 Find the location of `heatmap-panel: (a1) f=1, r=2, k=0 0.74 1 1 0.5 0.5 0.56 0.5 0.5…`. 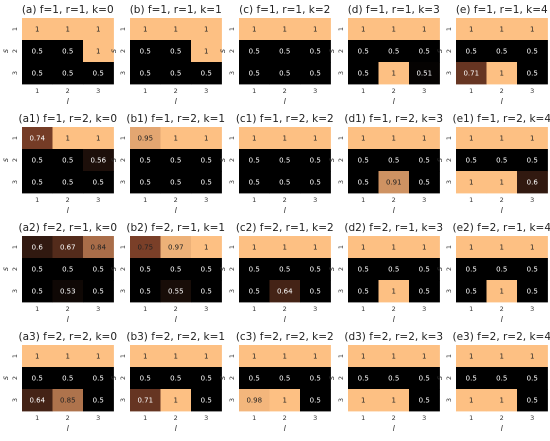

heatmap-panel: (a1) f=1, r=2, k=0 0.74 1 1 0.5 0.5 0.56 0.5 0.5… is located at coordinates (59, 164).